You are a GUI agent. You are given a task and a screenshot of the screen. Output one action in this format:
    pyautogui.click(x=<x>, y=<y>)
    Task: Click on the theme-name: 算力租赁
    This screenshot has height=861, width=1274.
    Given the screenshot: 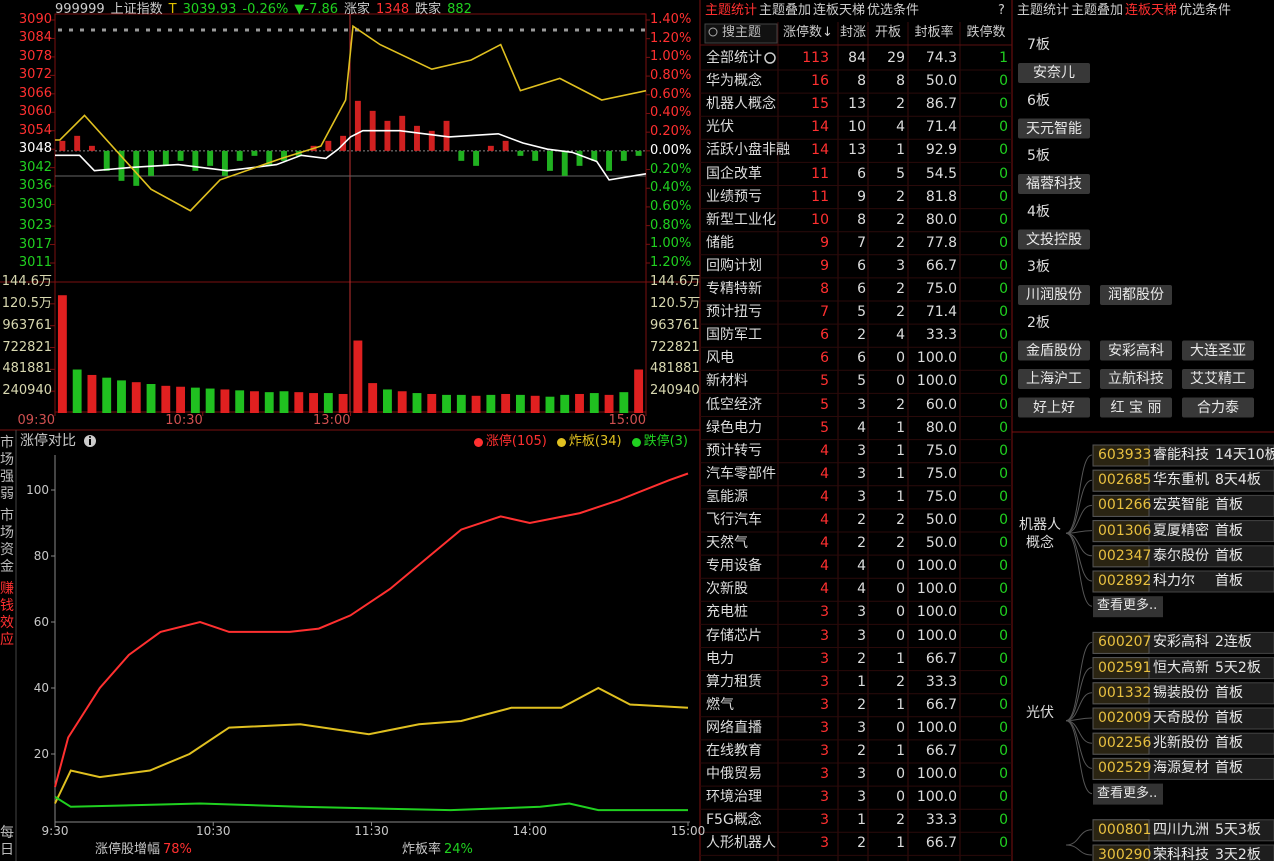 What is the action you would take?
    pyautogui.click(x=734, y=681)
    